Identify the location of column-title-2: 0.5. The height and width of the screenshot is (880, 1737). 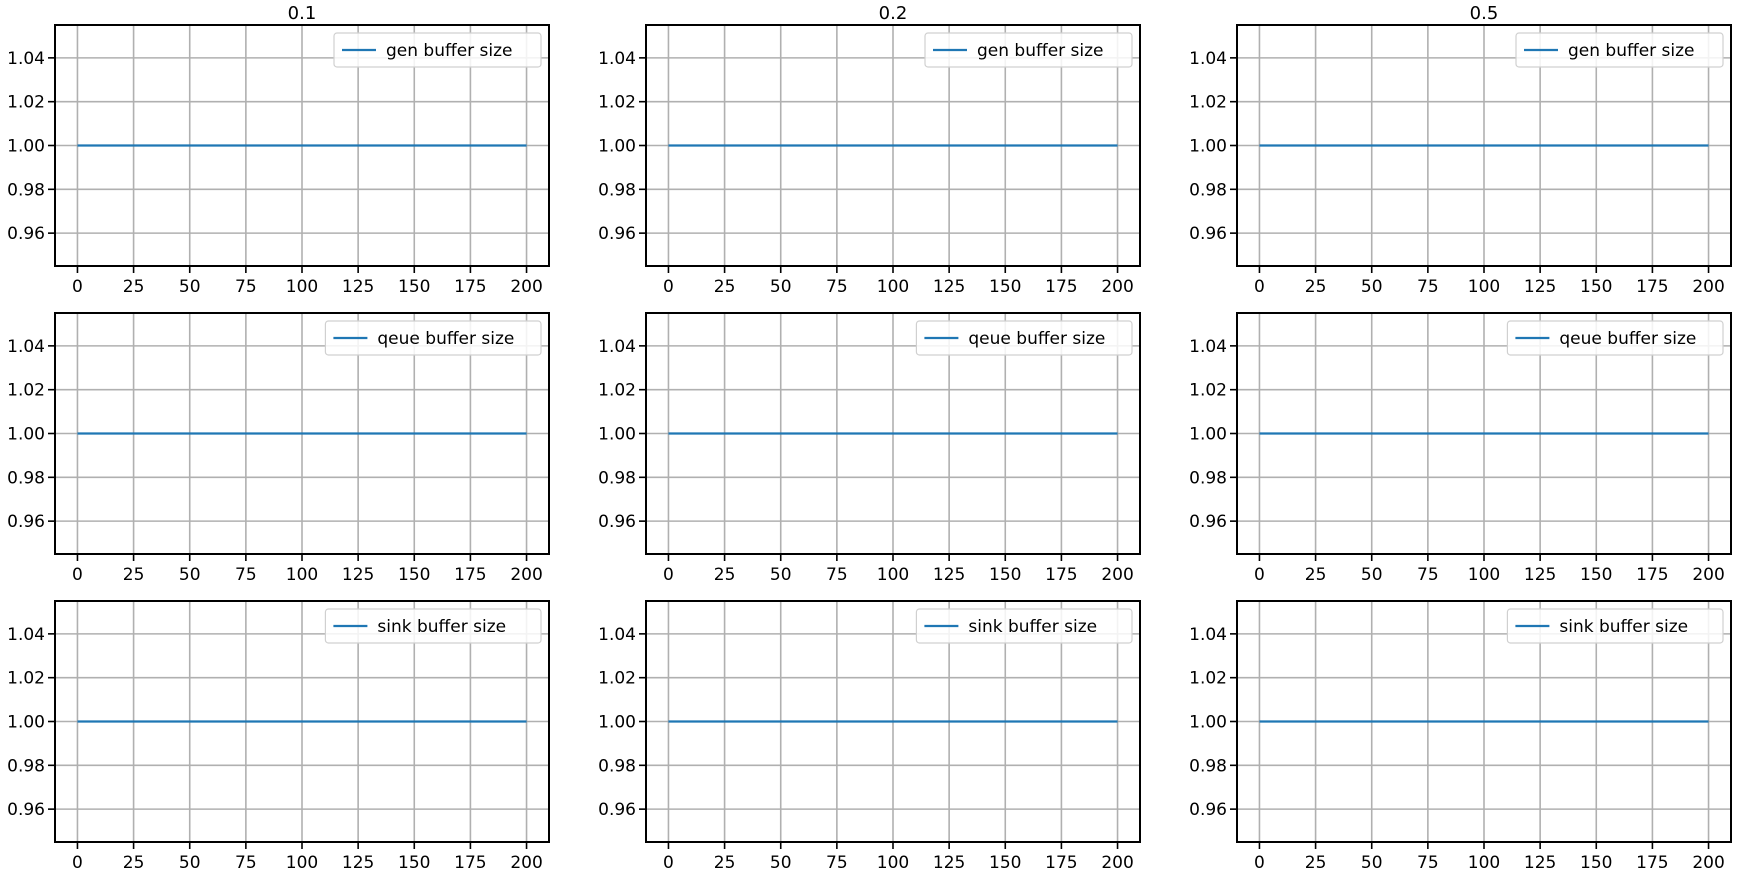
(1484, 13).